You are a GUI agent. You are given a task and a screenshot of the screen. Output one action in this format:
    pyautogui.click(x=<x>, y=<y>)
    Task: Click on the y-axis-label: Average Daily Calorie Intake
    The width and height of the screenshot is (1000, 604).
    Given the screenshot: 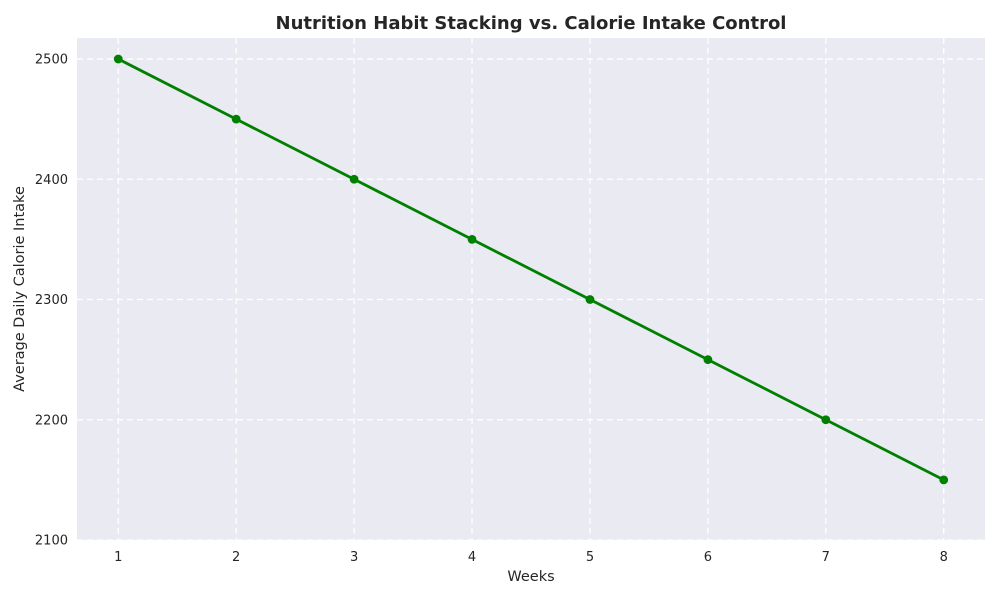 What is the action you would take?
    pyautogui.click(x=20, y=289)
    